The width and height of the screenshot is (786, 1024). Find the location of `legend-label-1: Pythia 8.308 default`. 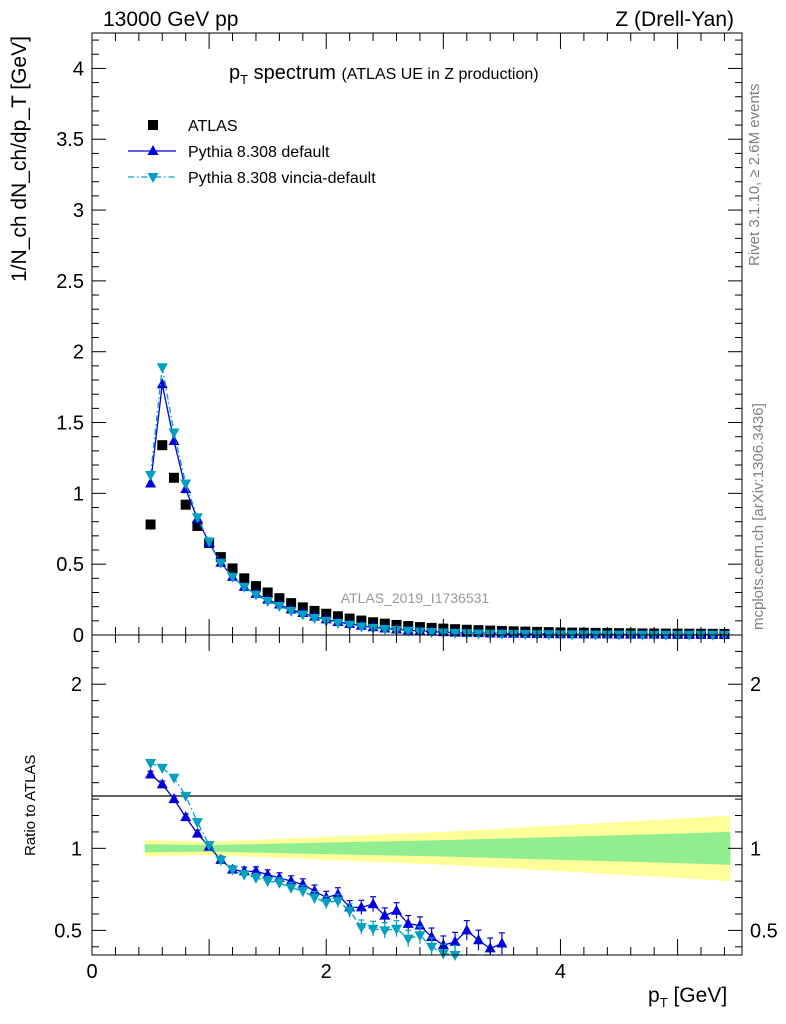

legend-label-1: Pythia 8.308 default is located at coordinates (259, 152).